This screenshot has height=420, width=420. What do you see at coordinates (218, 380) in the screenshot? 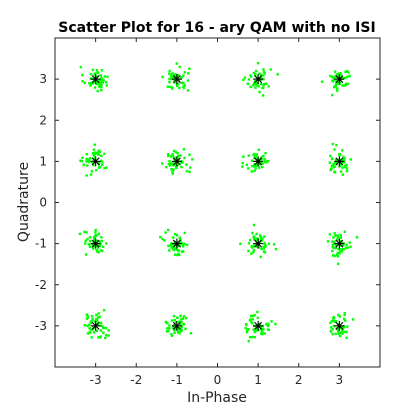
I see `x-tick-label: 0` at bounding box center [218, 380].